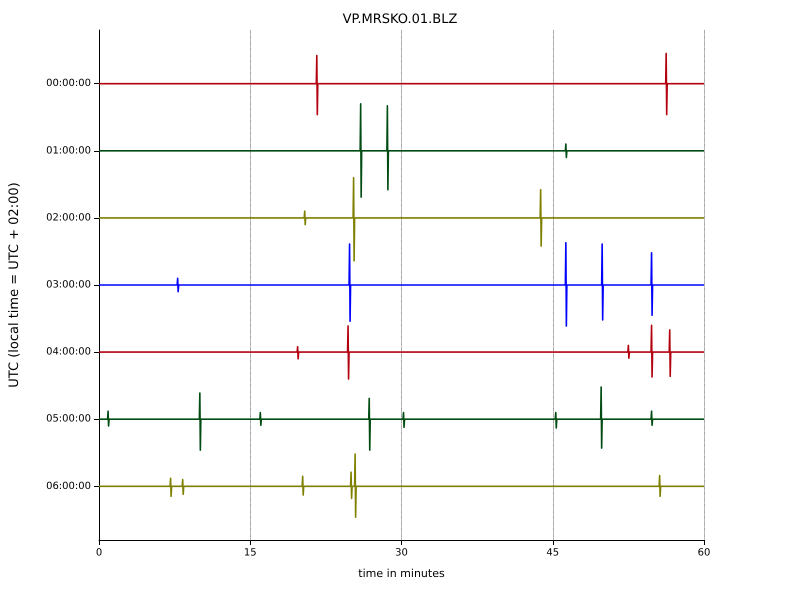 This screenshot has height=600, width=800. I want to click on y-tick-label: 02:00:00, so click(68, 218).